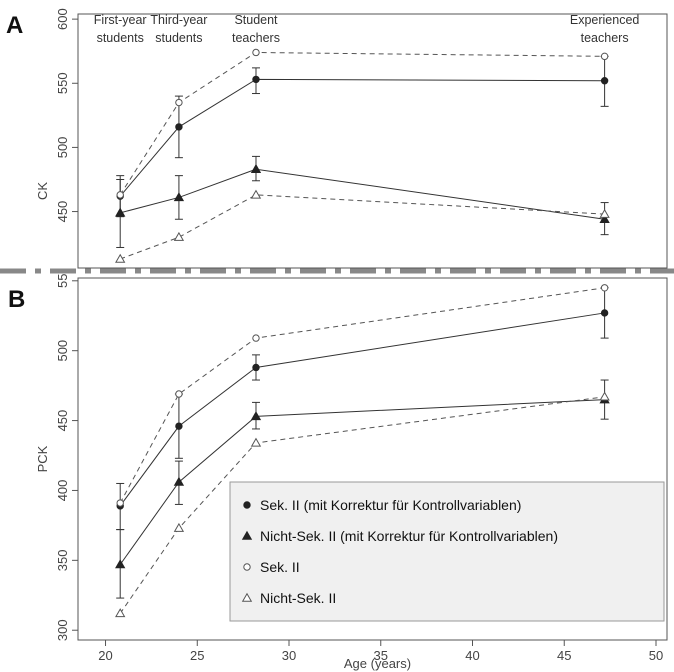  What do you see at coordinates (472, 655) in the screenshot?
I see `x-tick-label: 40` at bounding box center [472, 655].